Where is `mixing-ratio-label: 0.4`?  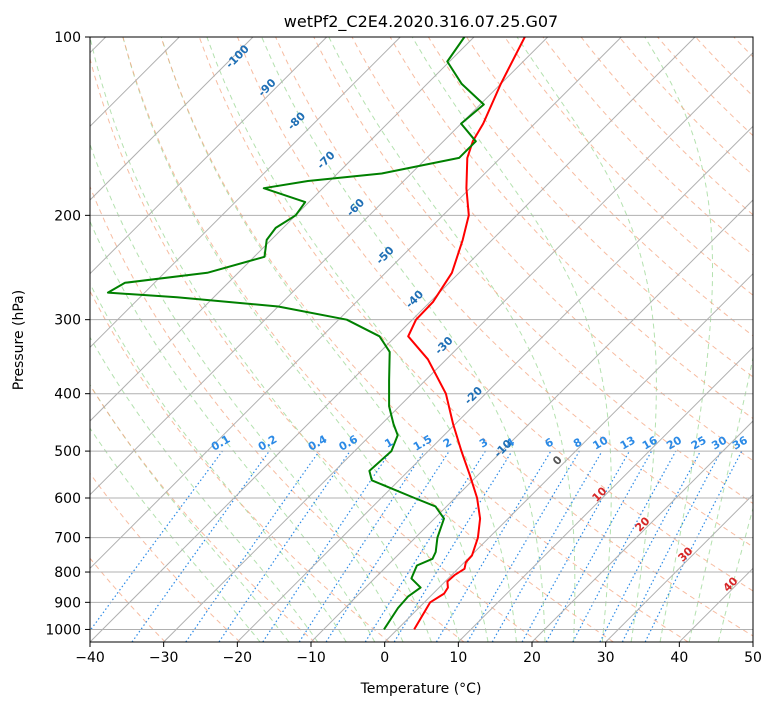
mixing-ratio-label: 0.4 is located at coordinates (318, 442).